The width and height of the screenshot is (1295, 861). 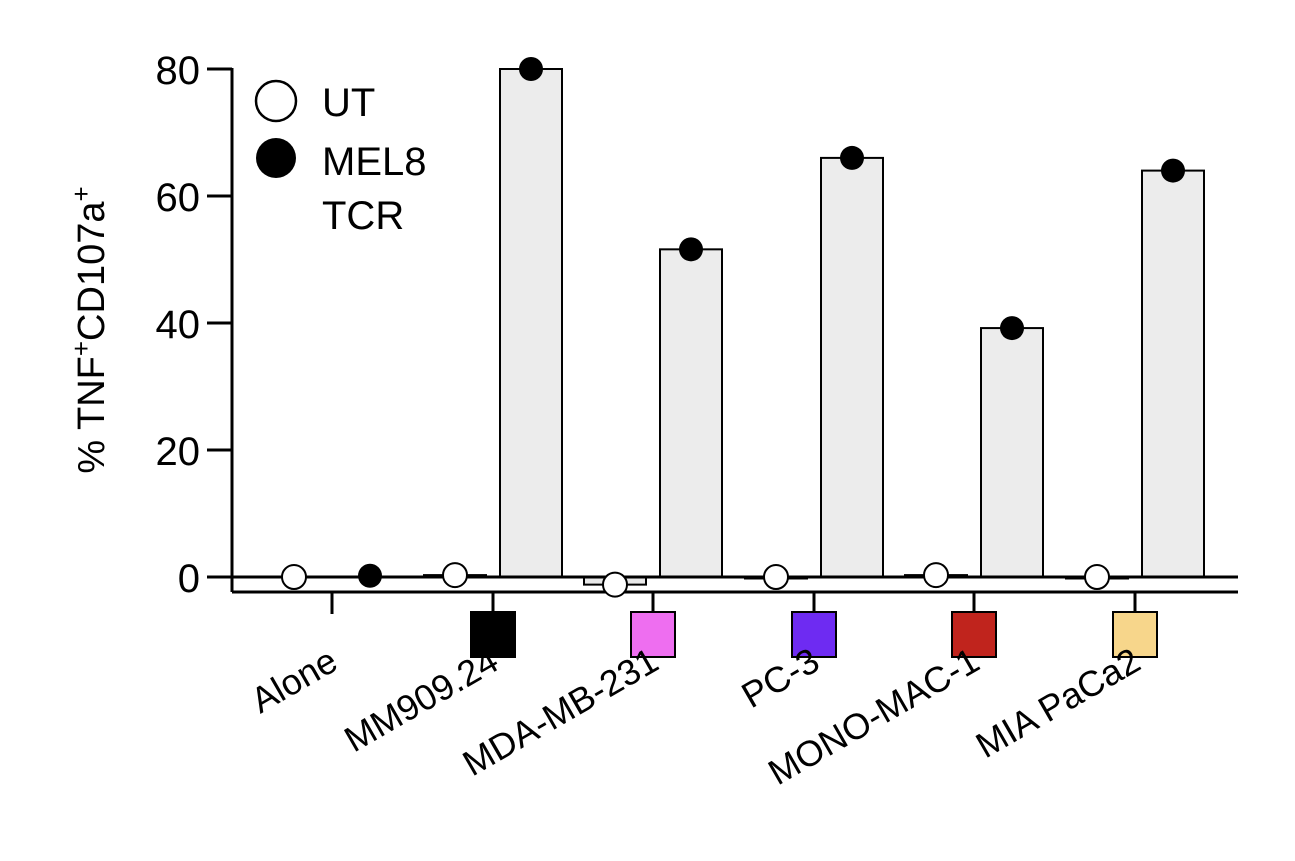 What do you see at coordinates (92, 271) in the screenshot?
I see `y-axis-label-part: CD107a` at bounding box center [92, 271].